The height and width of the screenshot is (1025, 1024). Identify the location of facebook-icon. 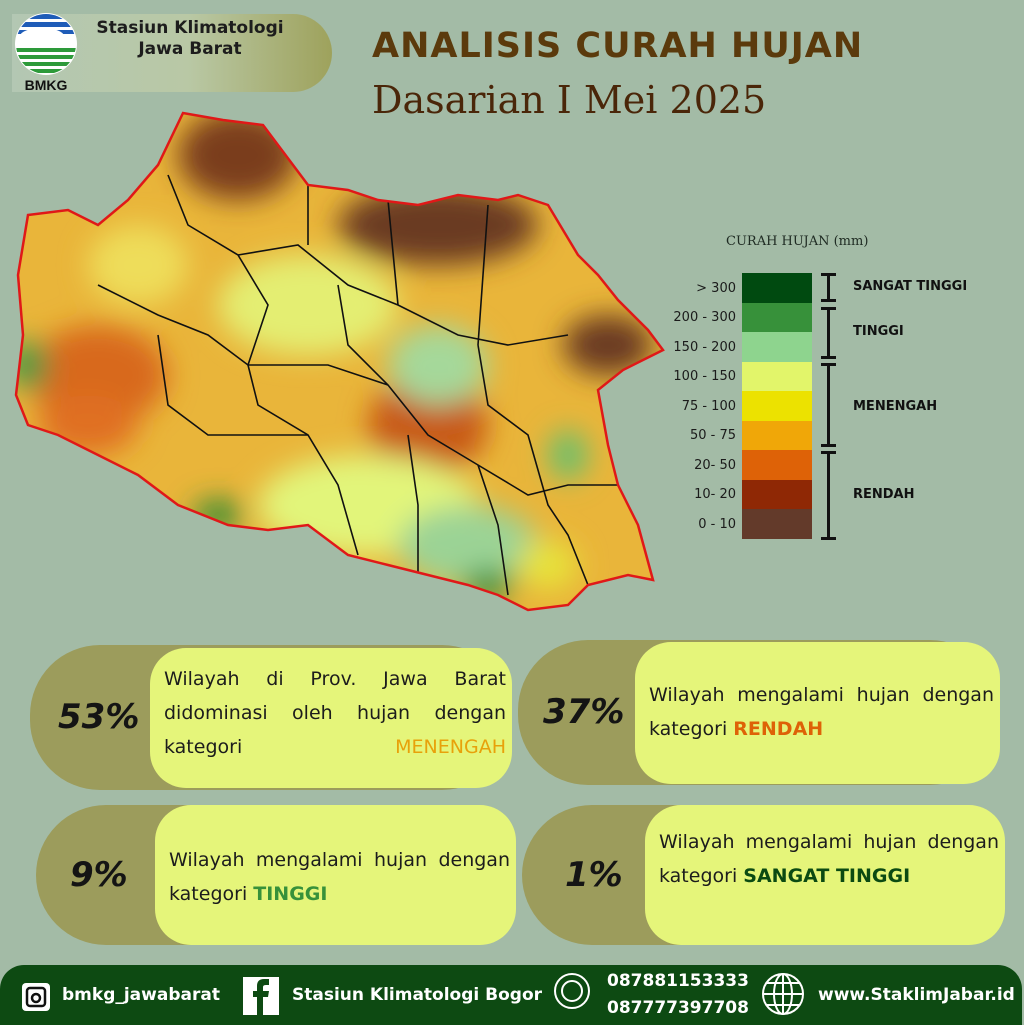
(261, 996).